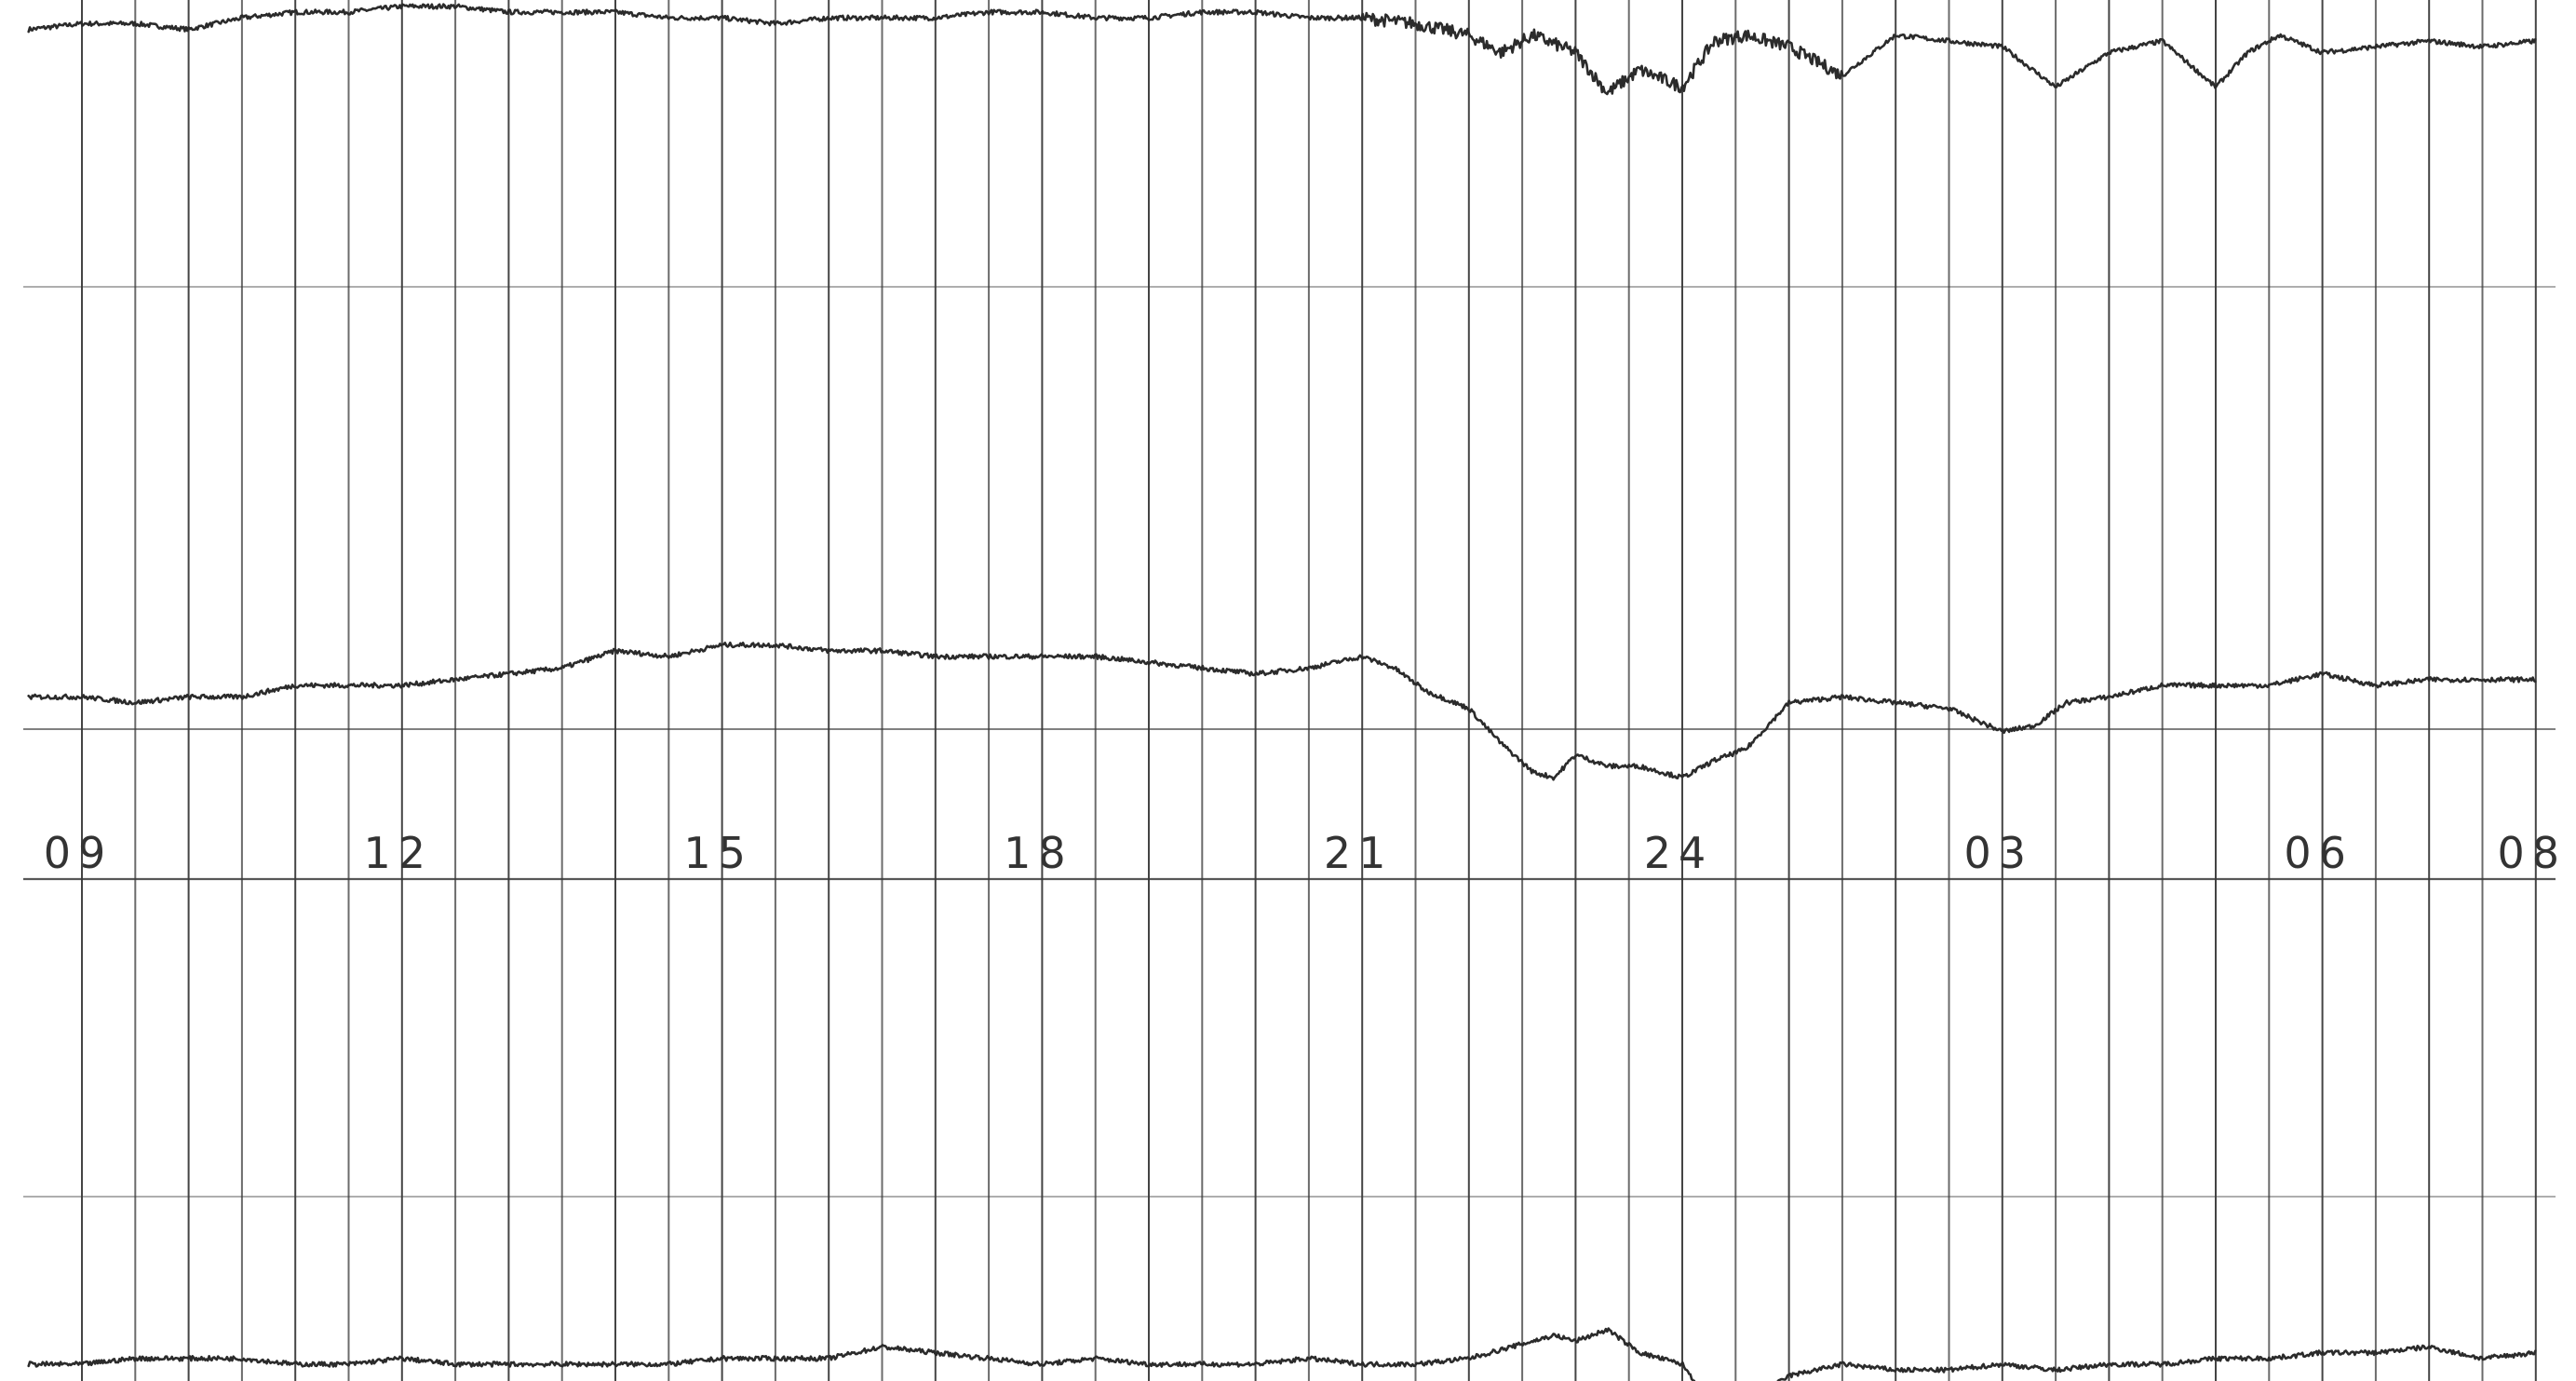 The height and width of the screenshot is (1381, 2576). Describe the element at coordinates (2533, 853) in the screenshot. I see `hour-label-08: 08` at that location.